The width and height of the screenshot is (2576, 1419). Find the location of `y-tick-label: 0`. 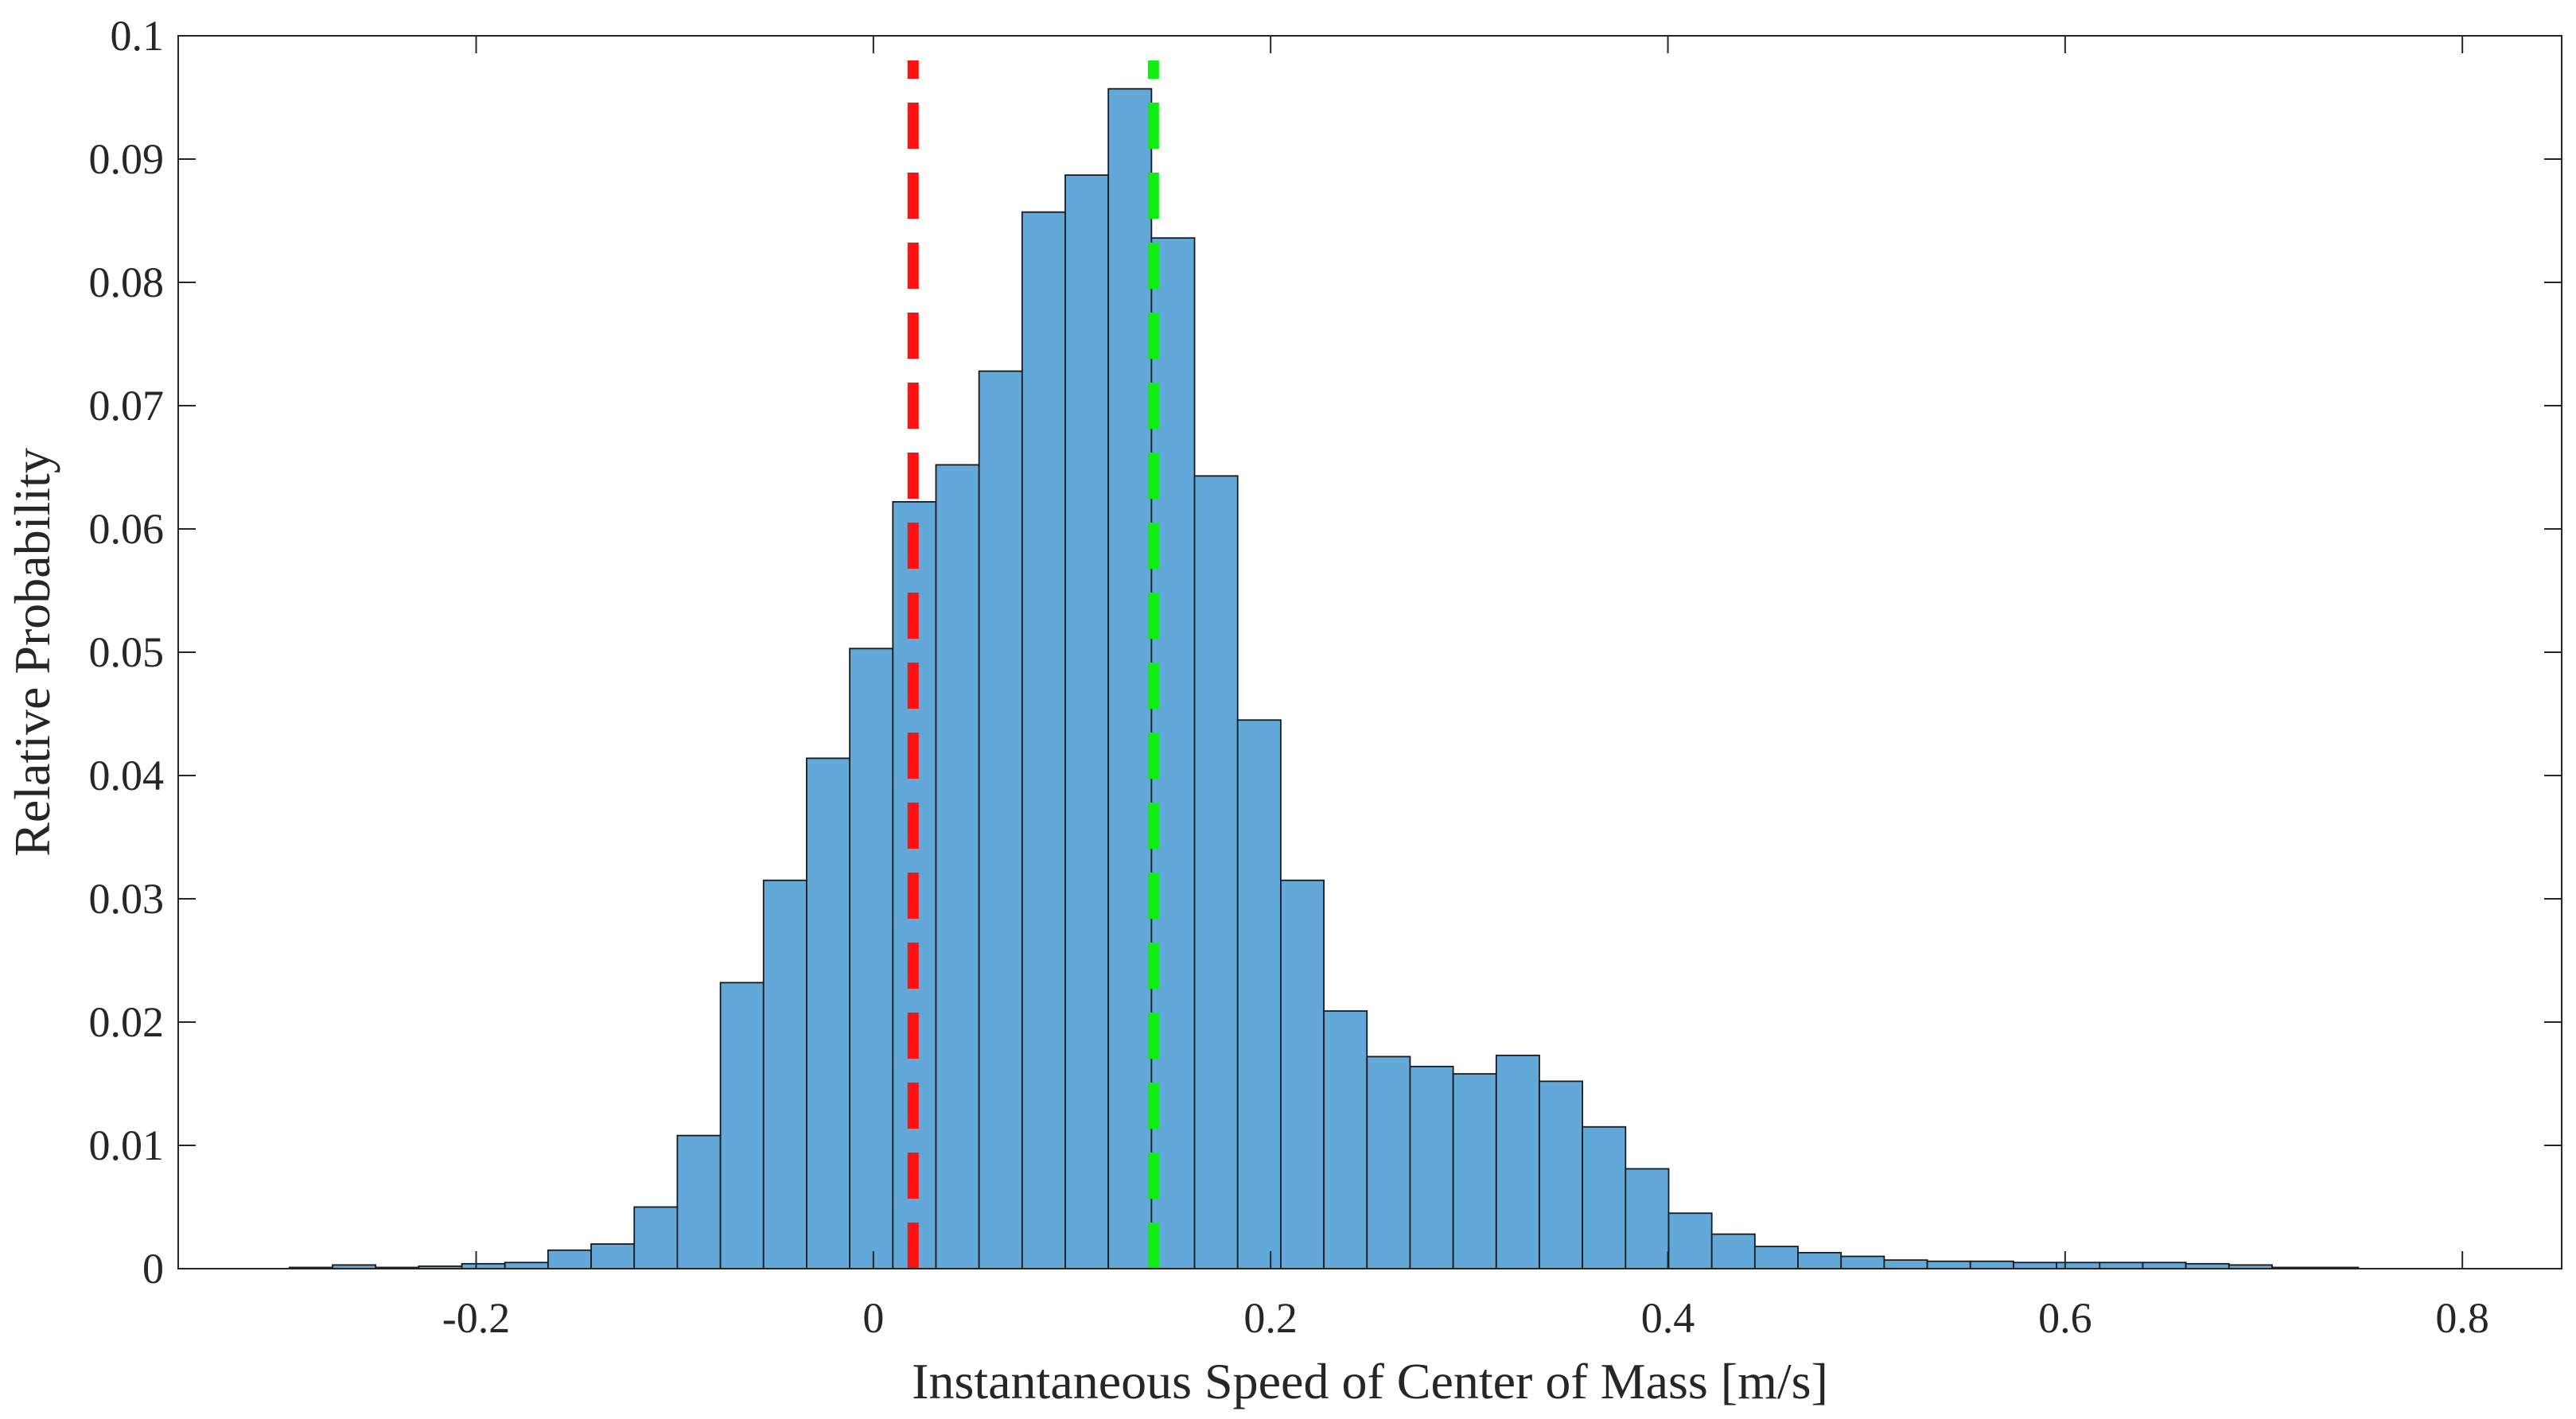

y-tick-label: 0 is located at coordinates (153, 1269).